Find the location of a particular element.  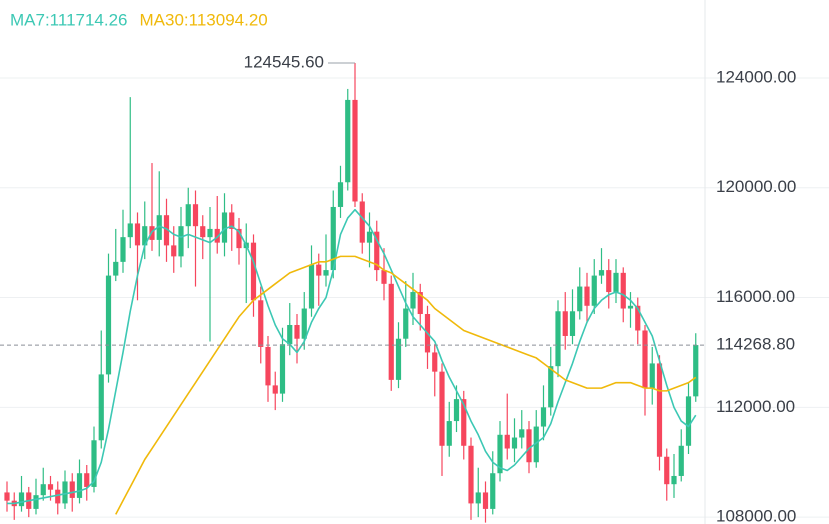

y-tick-label: 108000.00 is located at coordinates (756, 515).